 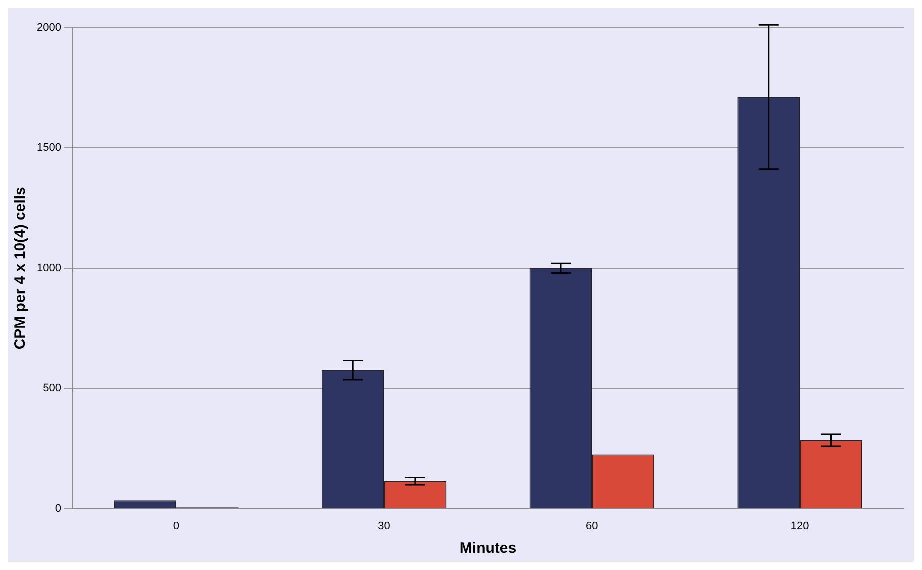 I want to click on x-tick-label: 30, so click(x=384, y=526).